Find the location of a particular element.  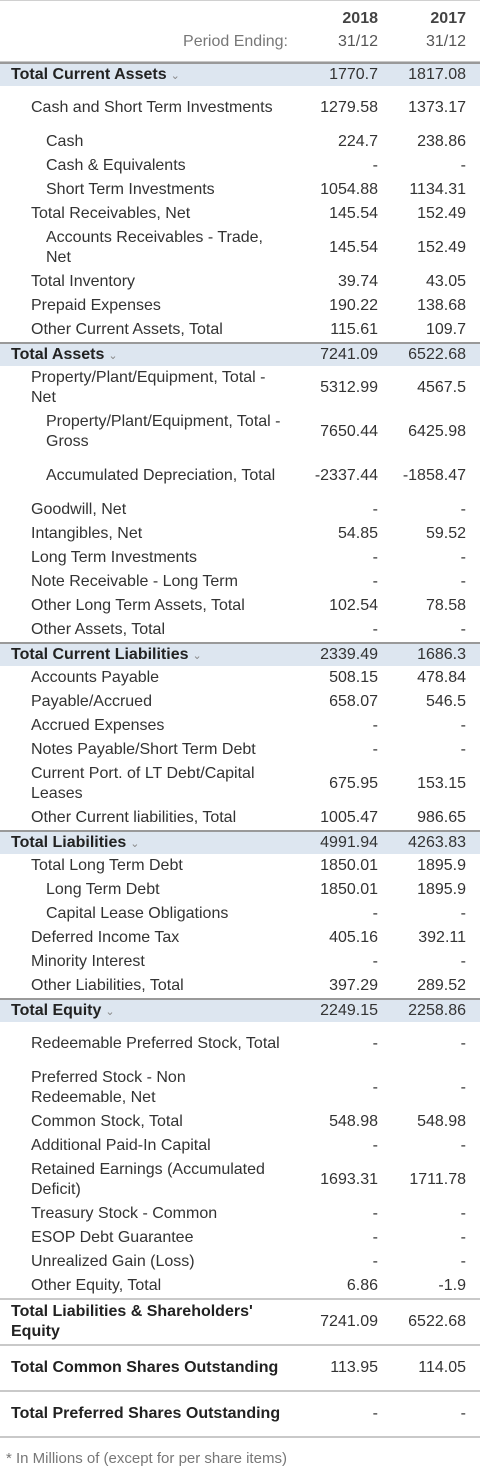

table-row: Short Term Investments 1054.88 1134.31 is located at coordinates (240, 190).